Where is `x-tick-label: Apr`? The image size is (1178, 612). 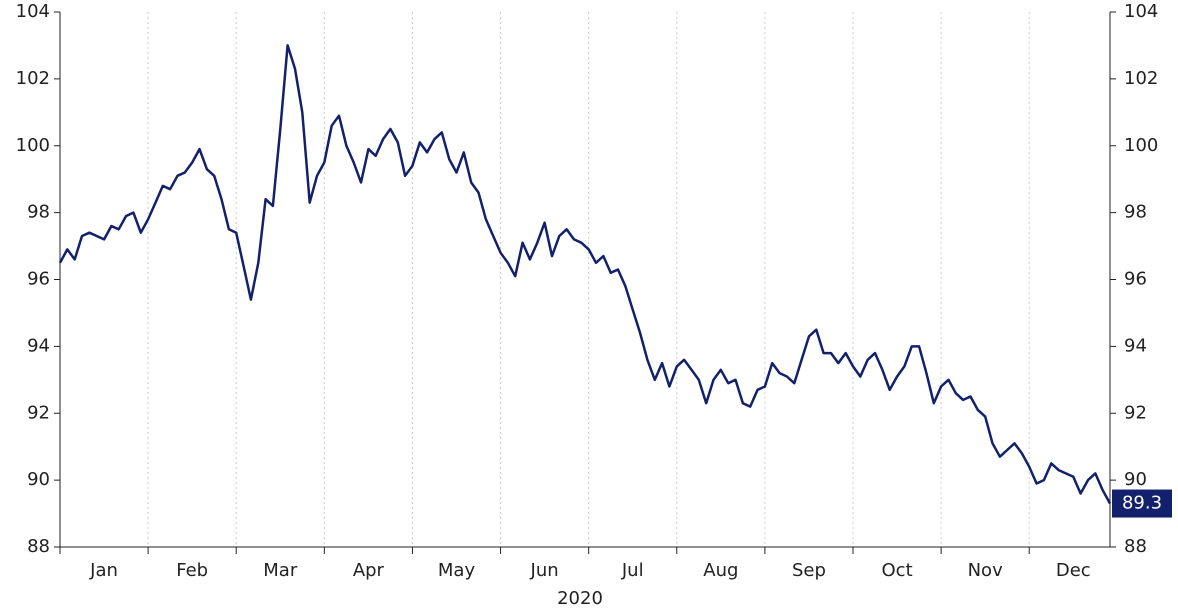 x-tick-label: Apr is located at coordinates (369, 570).